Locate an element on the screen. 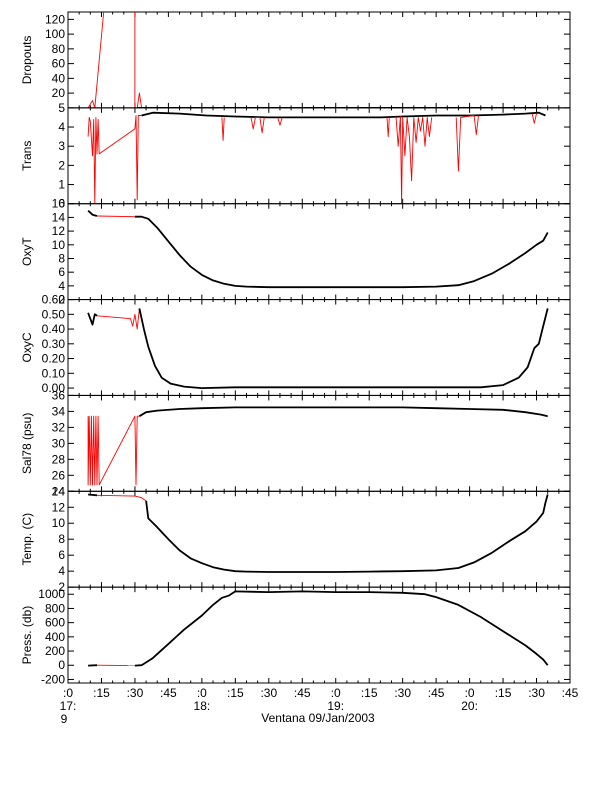 This screenshot has width=612, height=785. y-tick-label: 34 is located at coordinates (59, 411).